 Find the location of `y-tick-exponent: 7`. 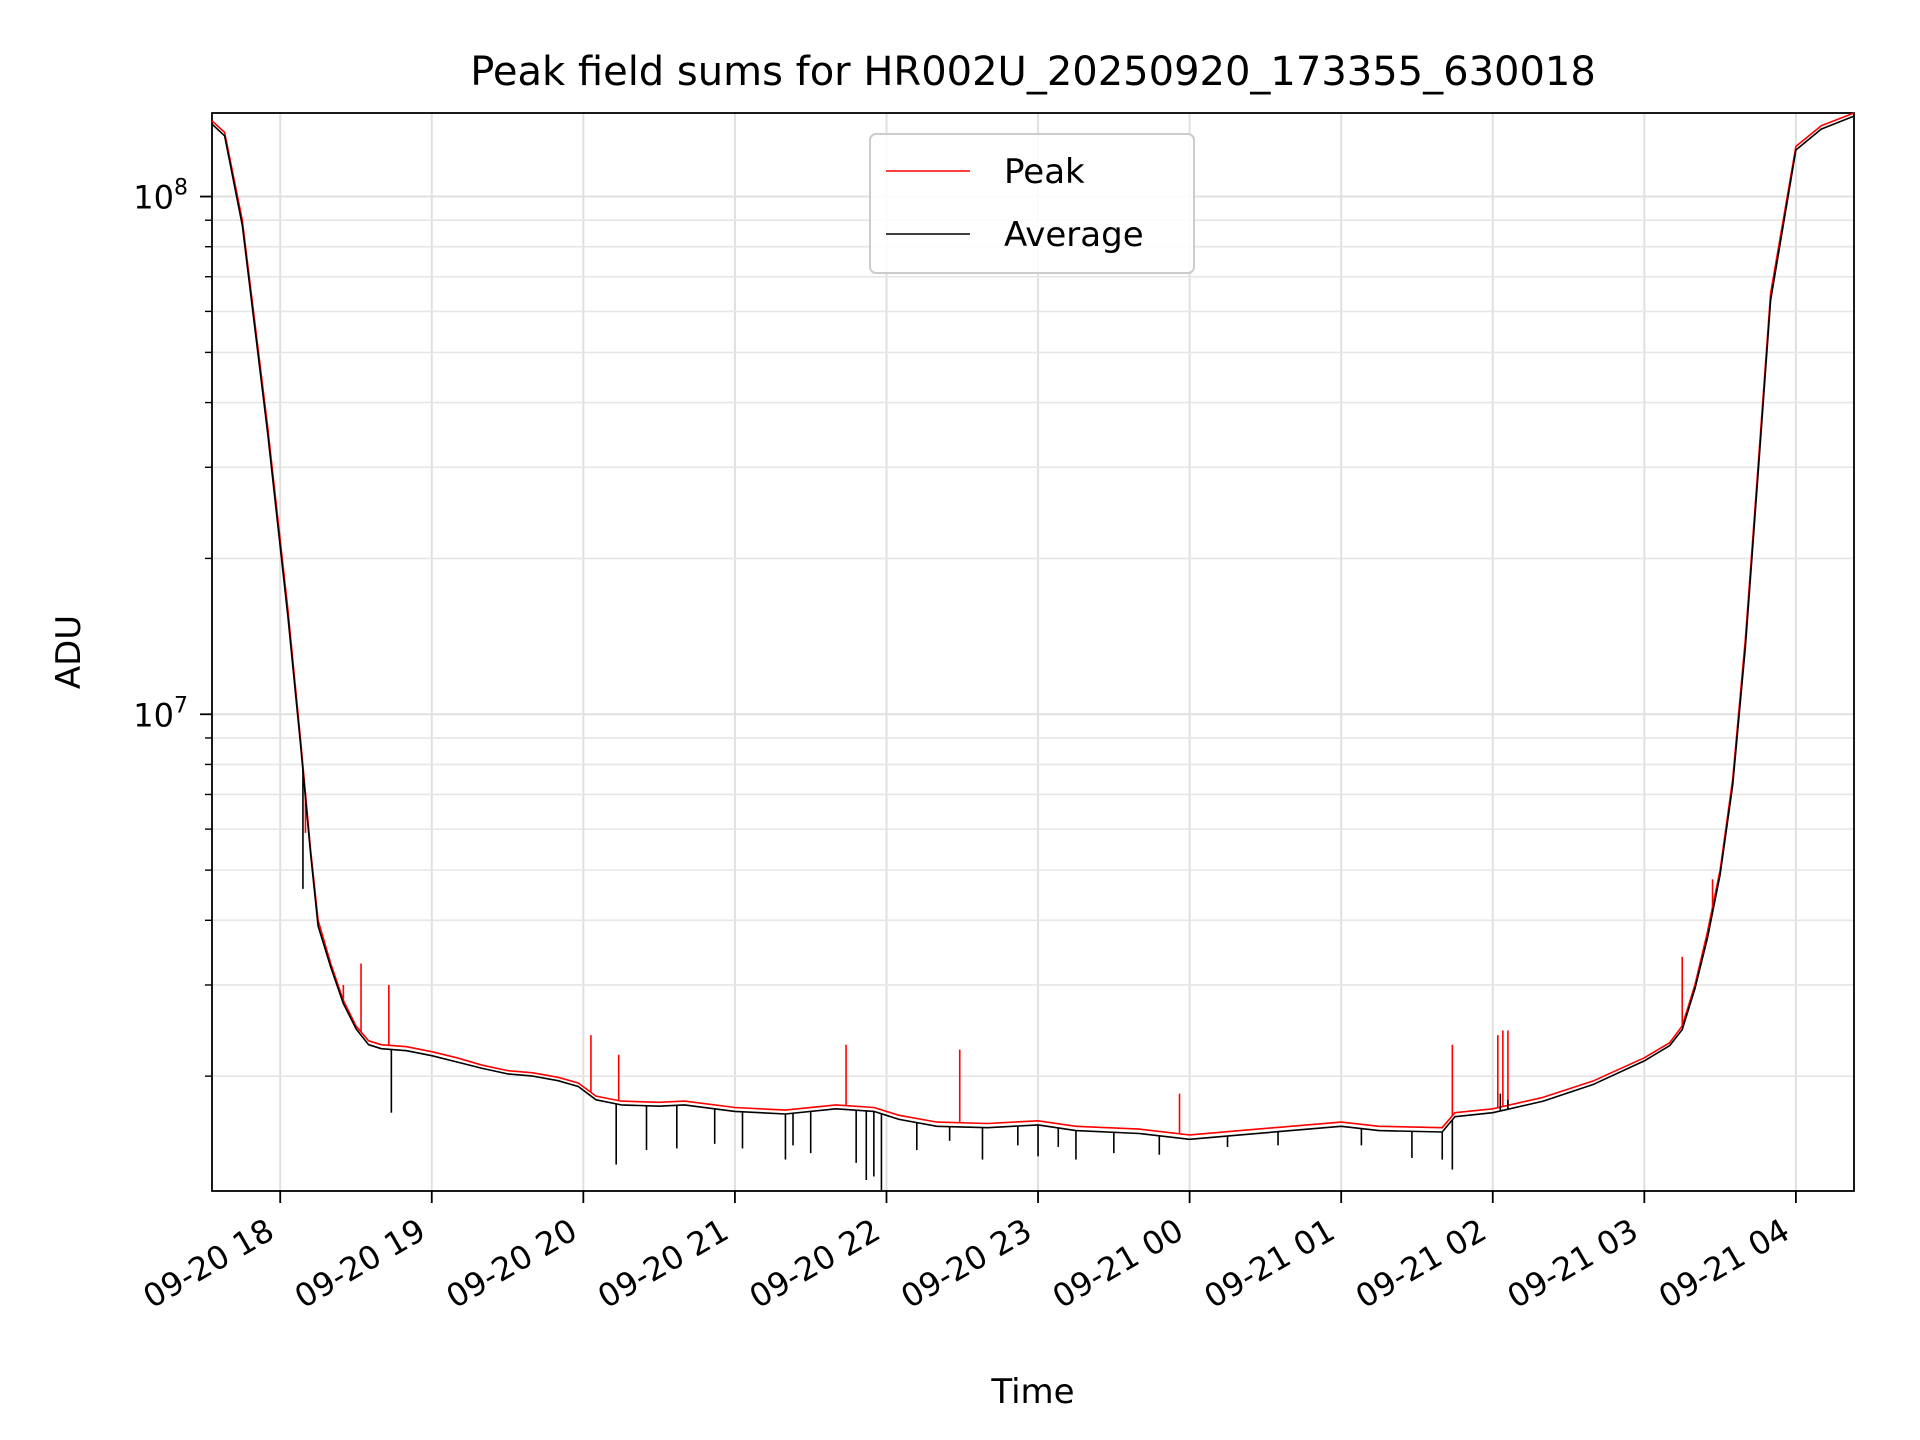

y-tick-exponent: 7 is located at coordinates (181, 705).